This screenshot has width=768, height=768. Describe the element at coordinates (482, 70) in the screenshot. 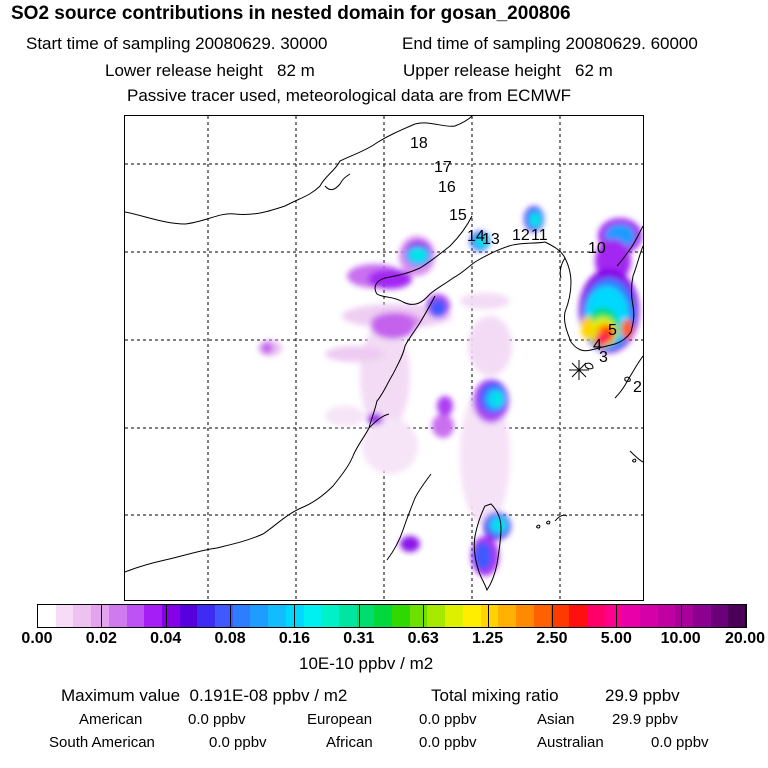

I see `upper-release-label: Upper release height` at that location.